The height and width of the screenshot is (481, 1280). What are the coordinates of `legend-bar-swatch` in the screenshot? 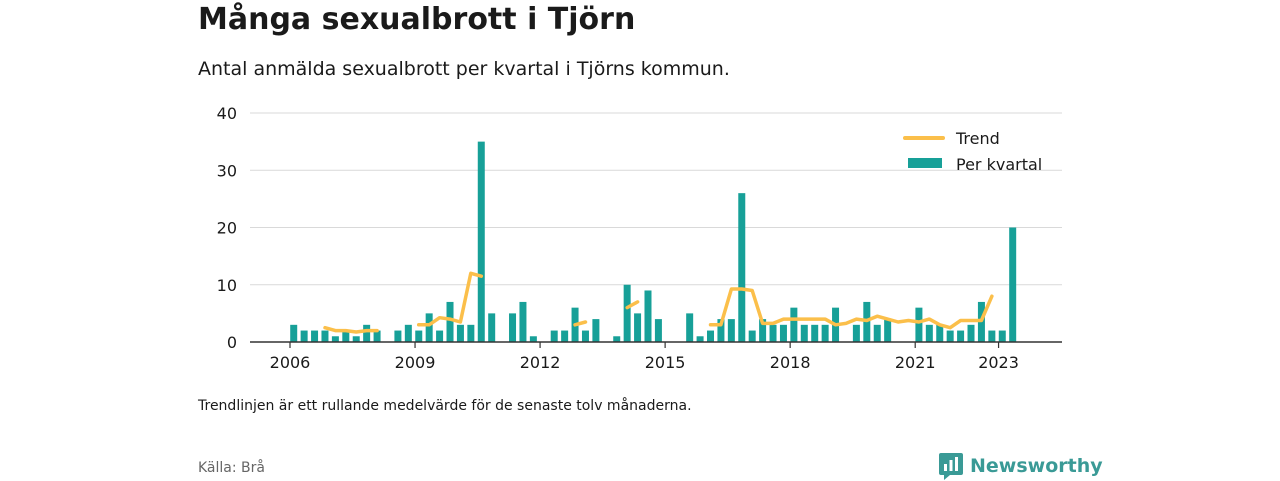 It's located at (925, 163).